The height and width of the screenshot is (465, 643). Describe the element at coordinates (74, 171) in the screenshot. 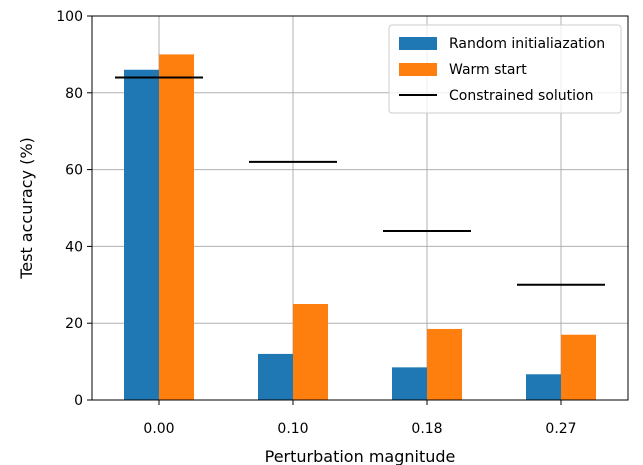

I see `y-tick-label: 60` at that location.